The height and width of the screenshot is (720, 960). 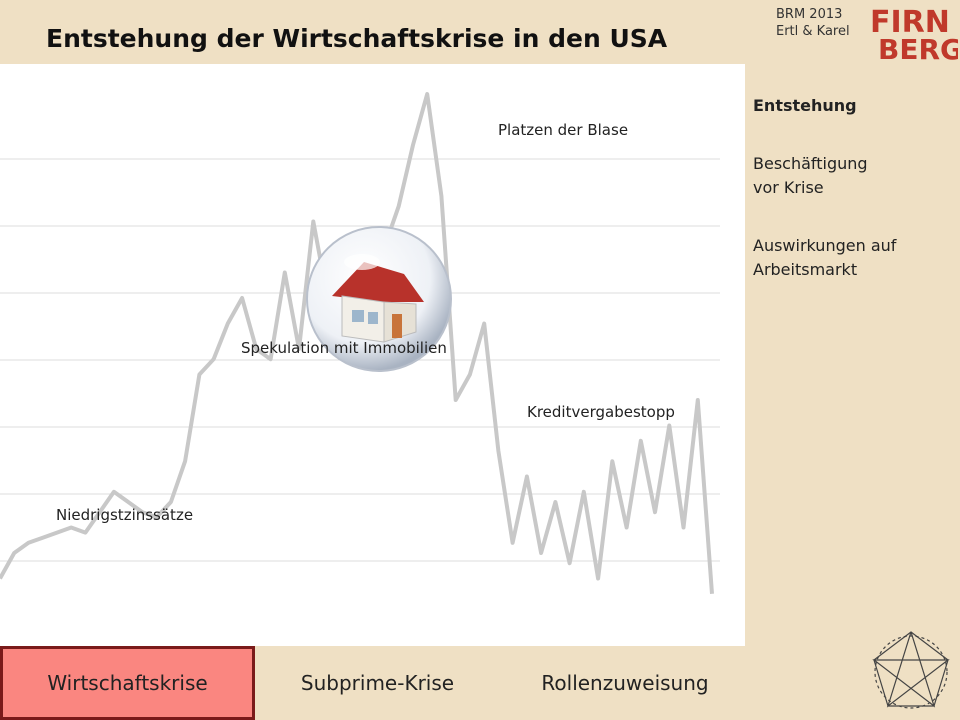 What do you see at coordinates (853, 176) in the screenshot?
I see `nav-item-beschaeftigung: Beschäftigung vor Krise` at bounding box center [853, 176].